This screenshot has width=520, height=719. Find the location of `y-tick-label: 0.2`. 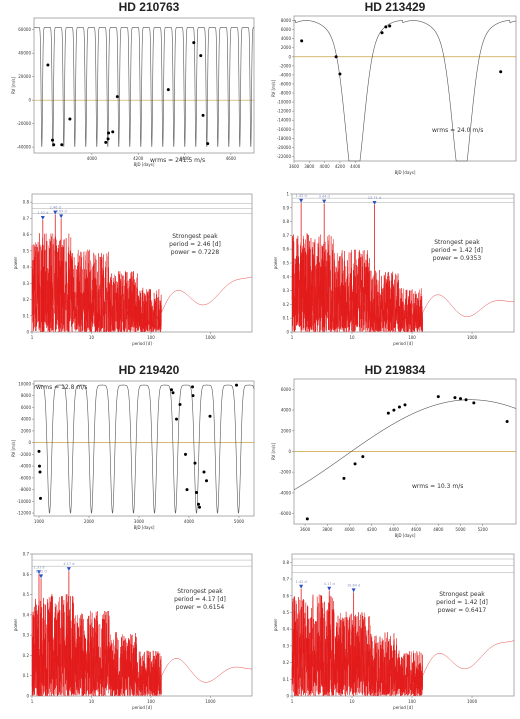

y-tick-label: 0.2 is located at coordinates (26, 299).